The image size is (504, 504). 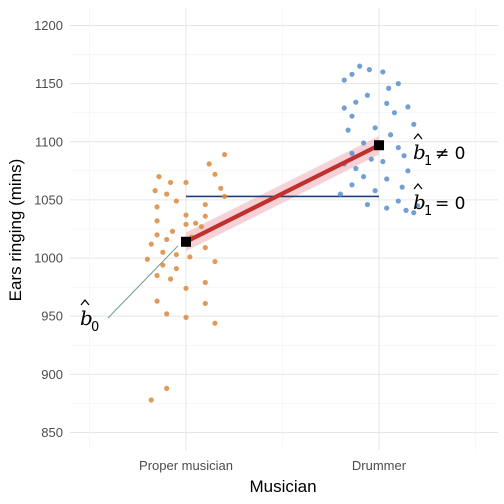 I want to click on annotation-b1-eq: b 1 = 0, so click(x=439, y=201).